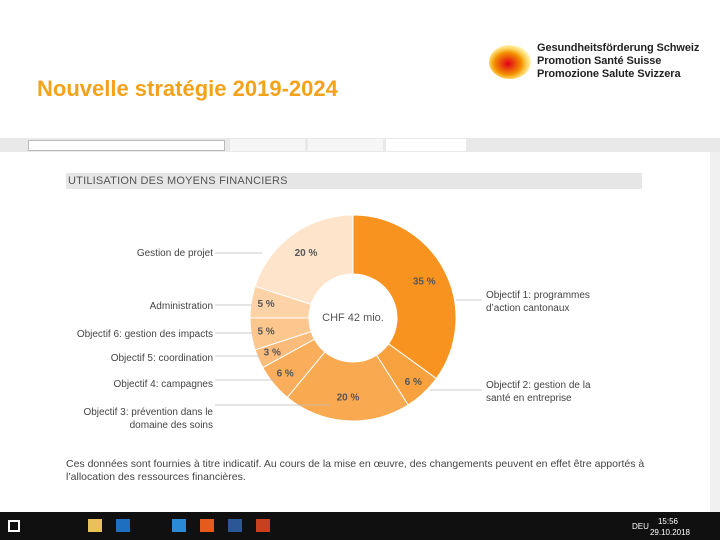  I want to click on category-label: Objectif 6: gestion des impacts, so click(144, 334).